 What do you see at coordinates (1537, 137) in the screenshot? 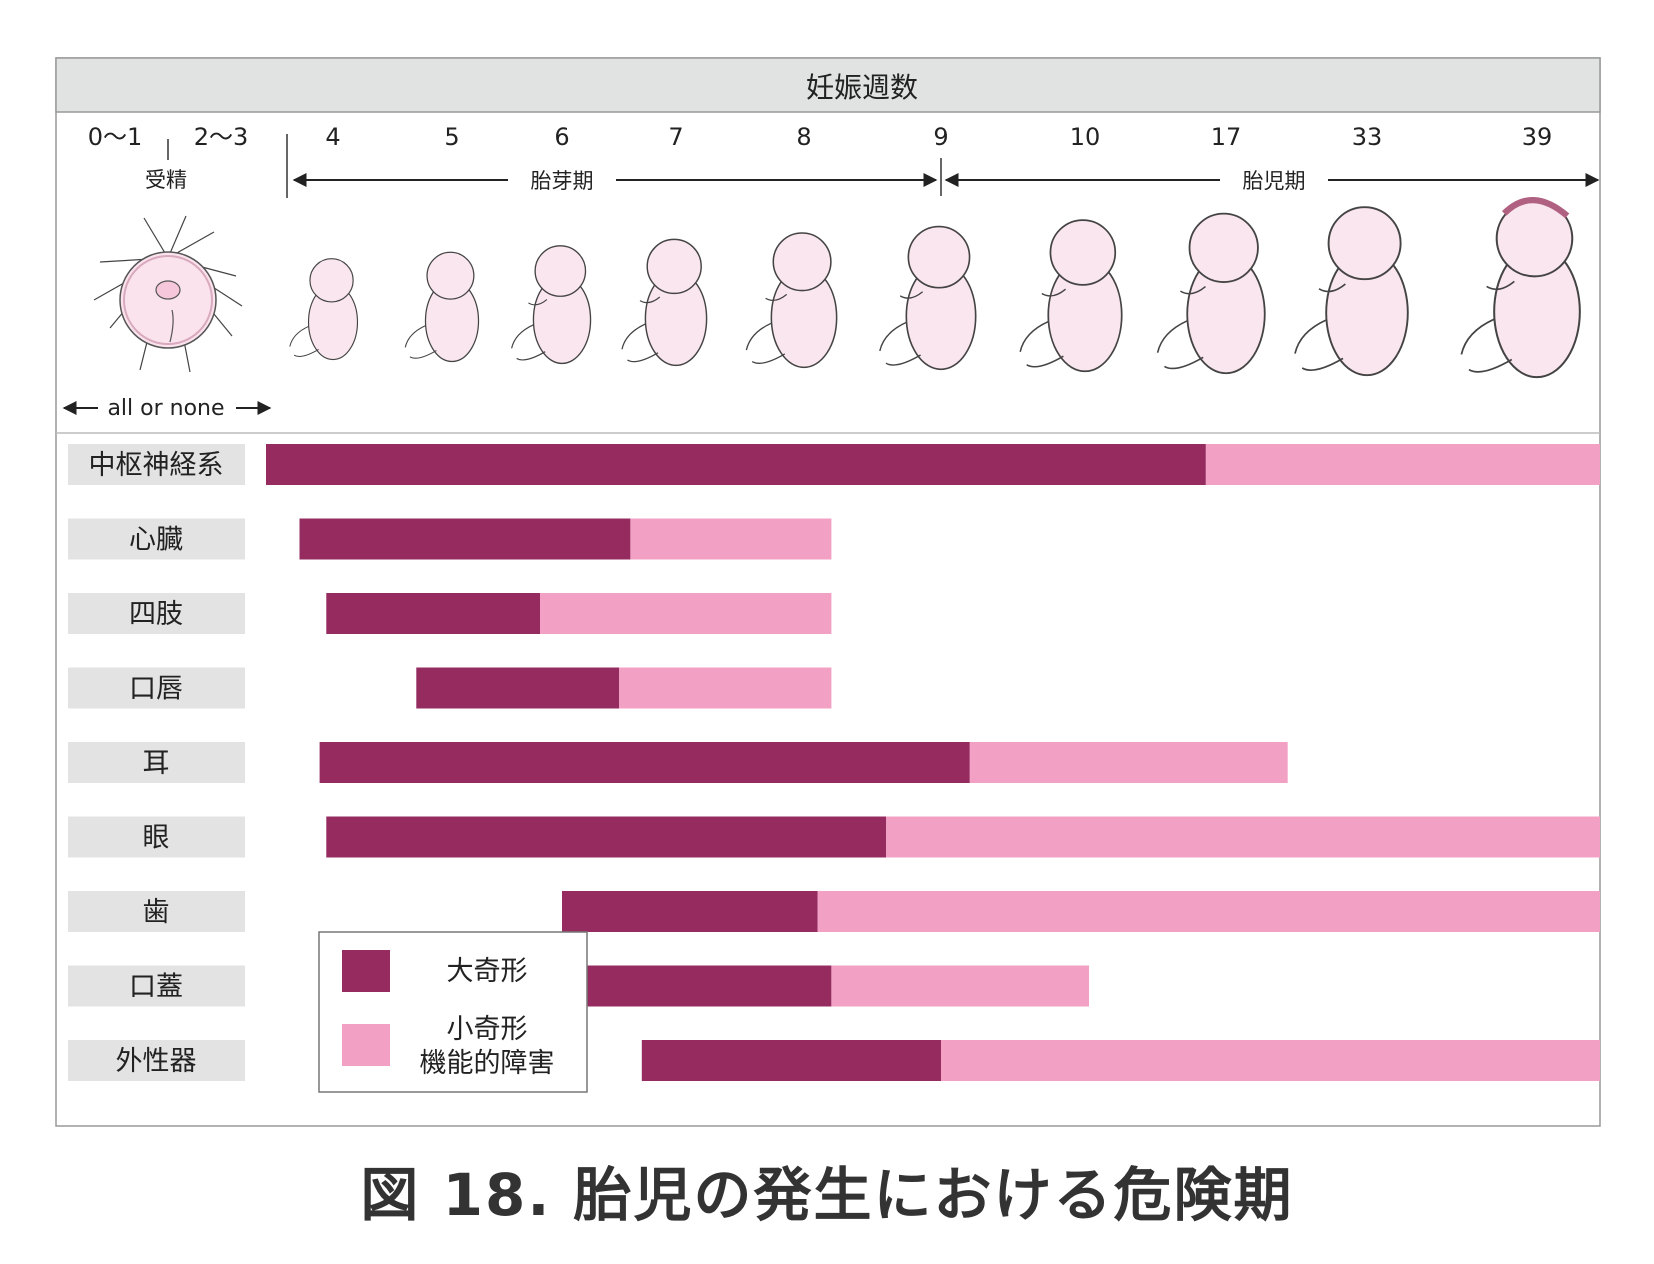
I see `week-label-39: 39` at bounding box center [1537, 137].